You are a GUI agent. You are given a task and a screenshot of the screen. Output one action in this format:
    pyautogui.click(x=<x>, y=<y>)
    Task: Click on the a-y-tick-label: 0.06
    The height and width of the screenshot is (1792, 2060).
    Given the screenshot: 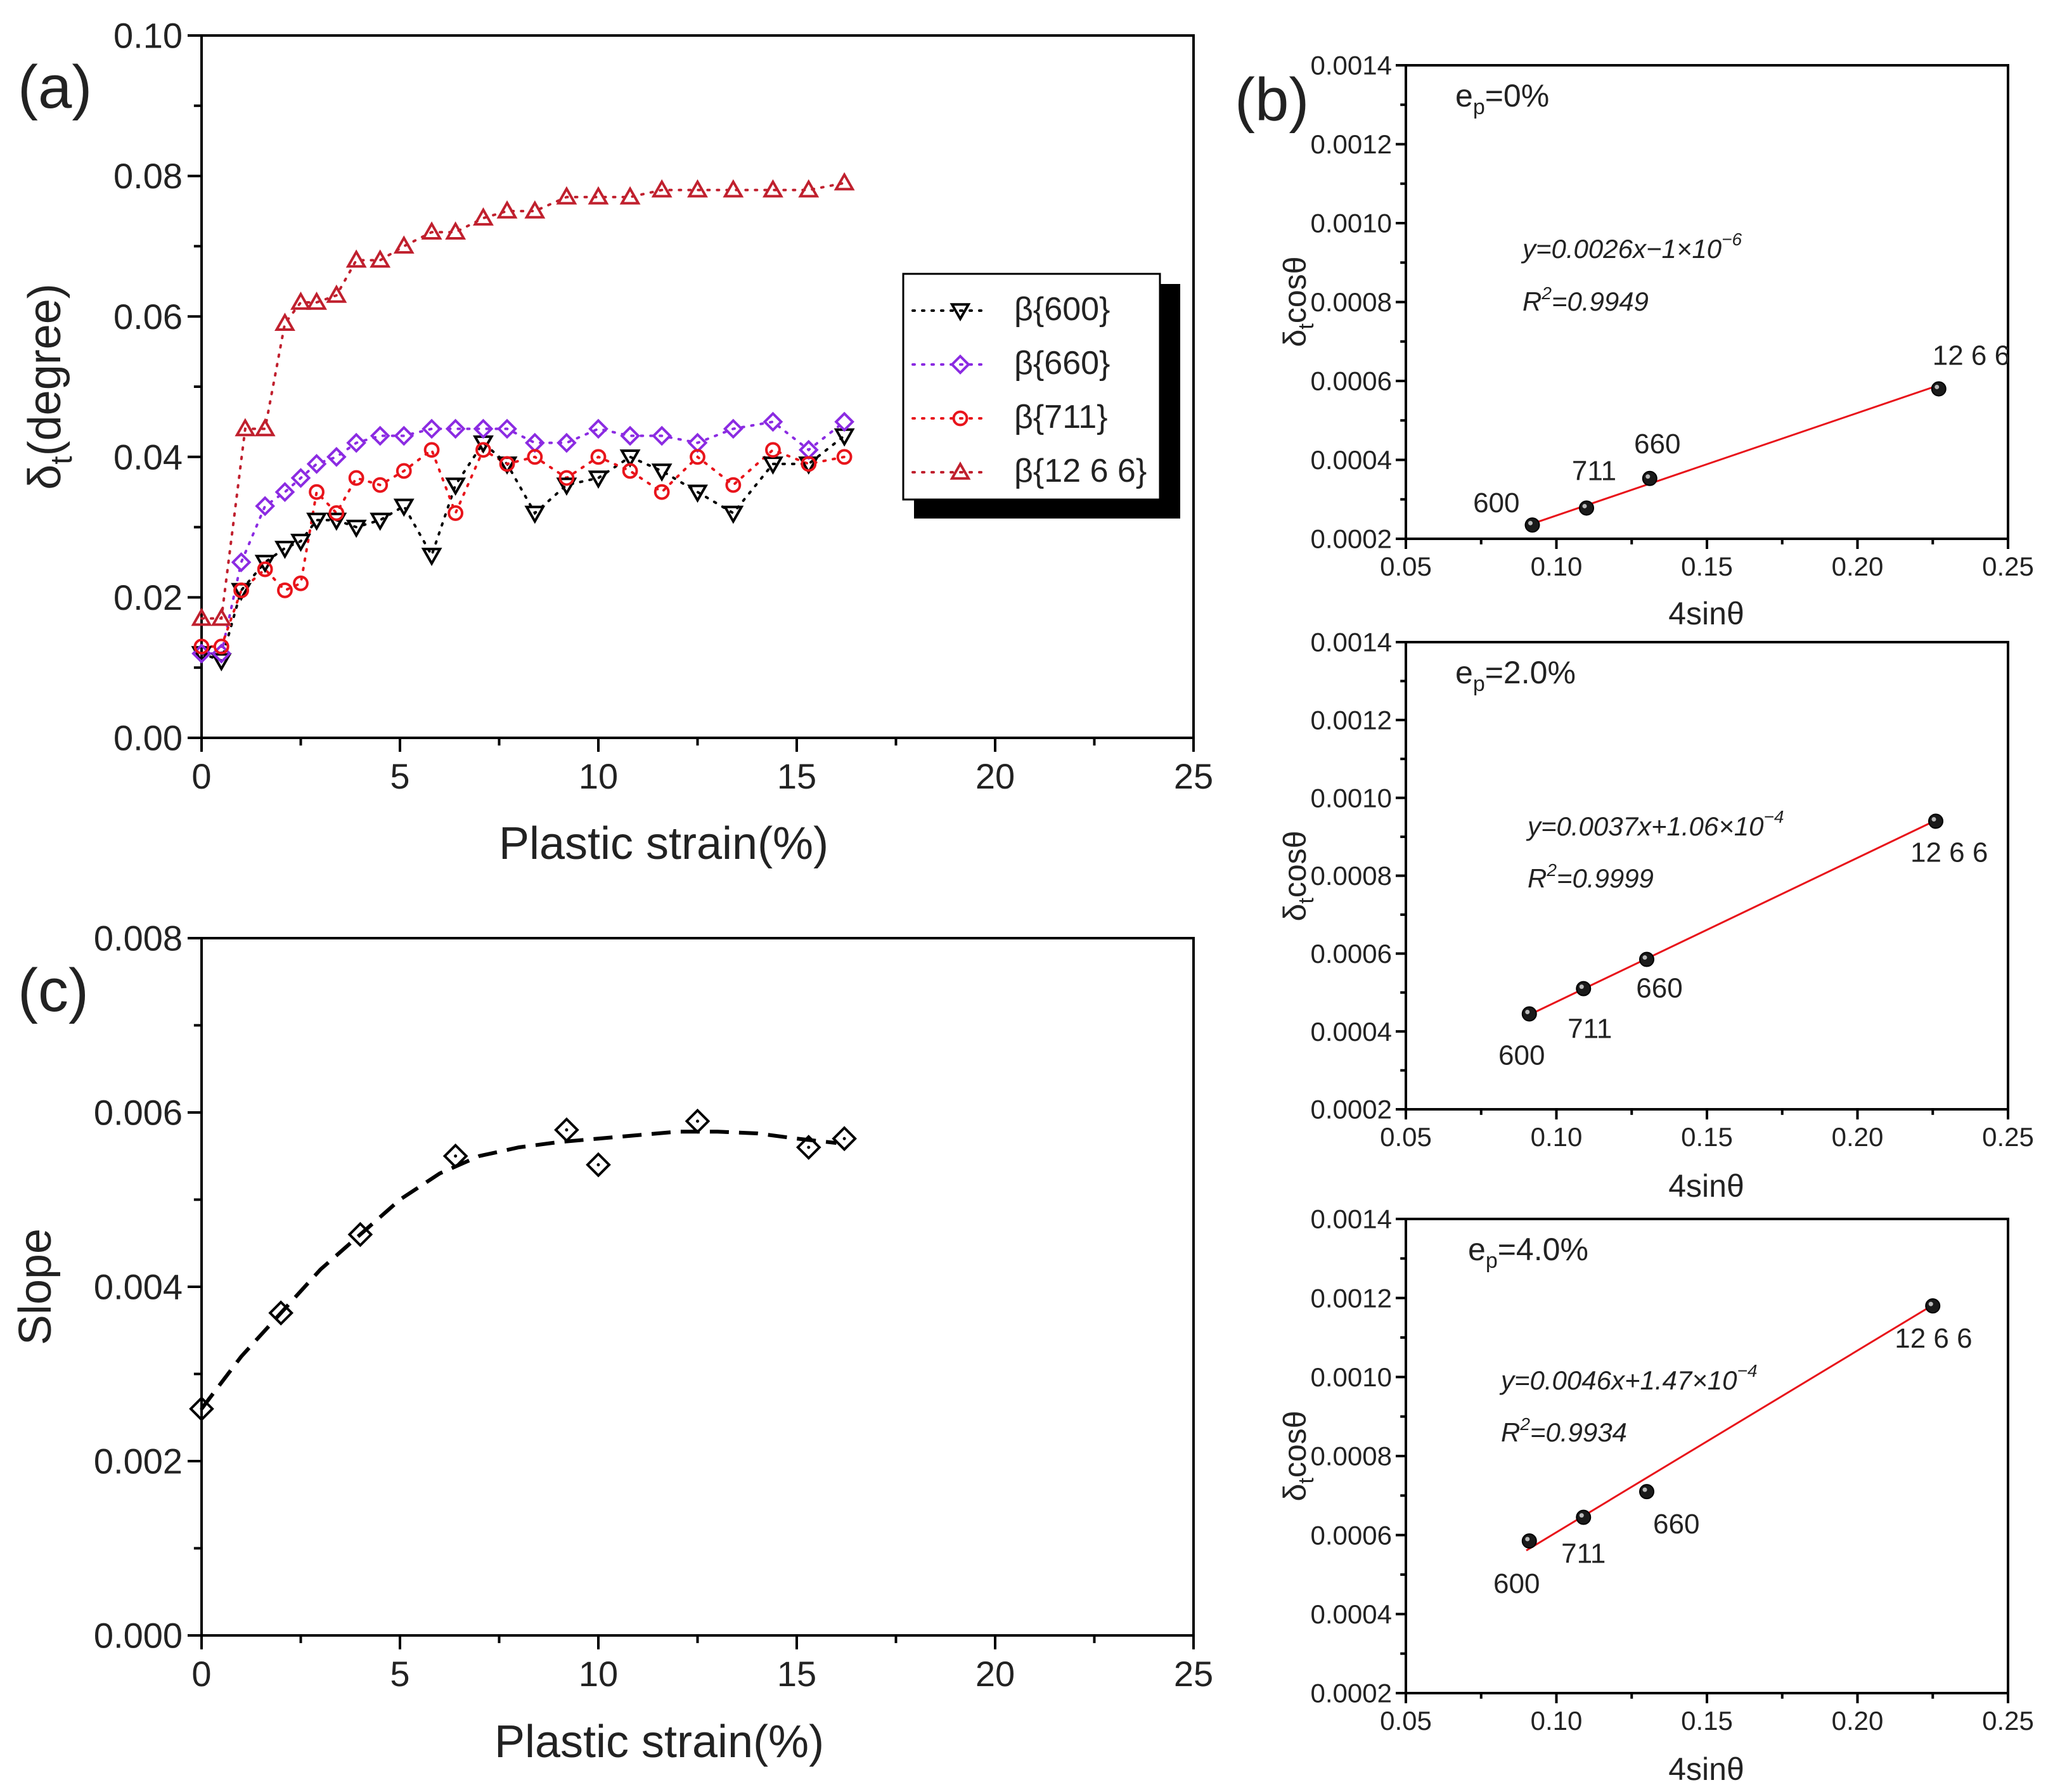 What is the action you would take?
    pyautogui.click(x=148, y=317)
    